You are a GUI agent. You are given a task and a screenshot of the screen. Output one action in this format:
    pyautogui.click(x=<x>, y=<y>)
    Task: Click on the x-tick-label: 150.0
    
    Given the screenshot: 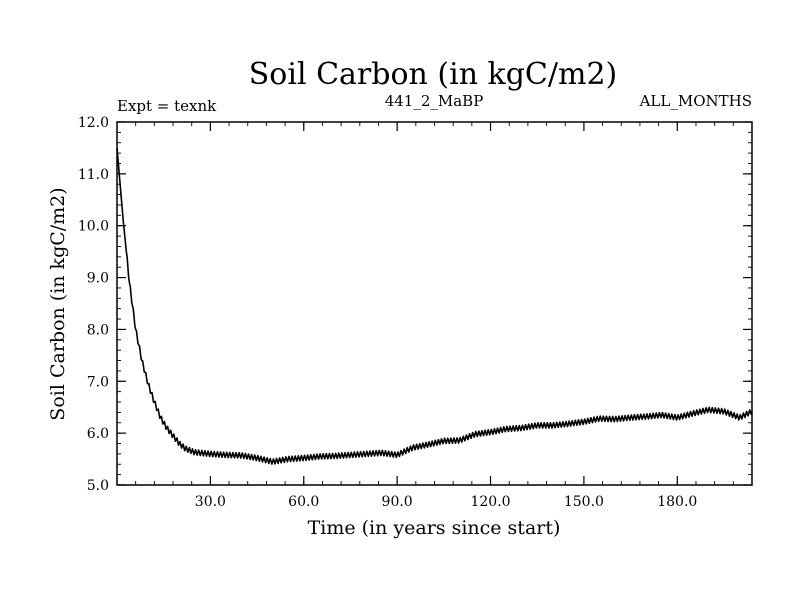 What is the action you would take?
    pyautogui.click(x=584, y=502)
    